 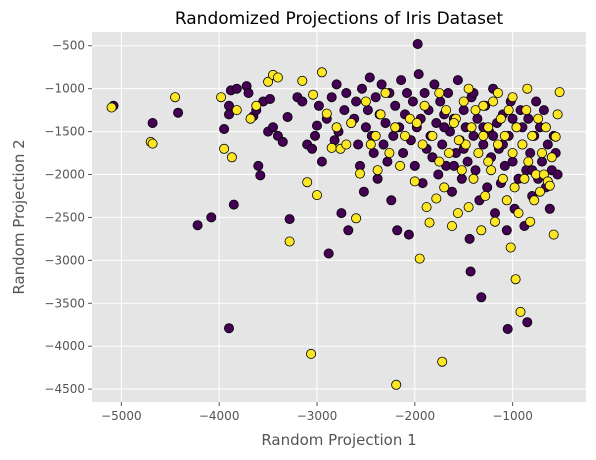 What do you see at coordinates (64, 132) in the screenshot?
I see `y-tick-label: −1500` at bounding box center [64, 132].